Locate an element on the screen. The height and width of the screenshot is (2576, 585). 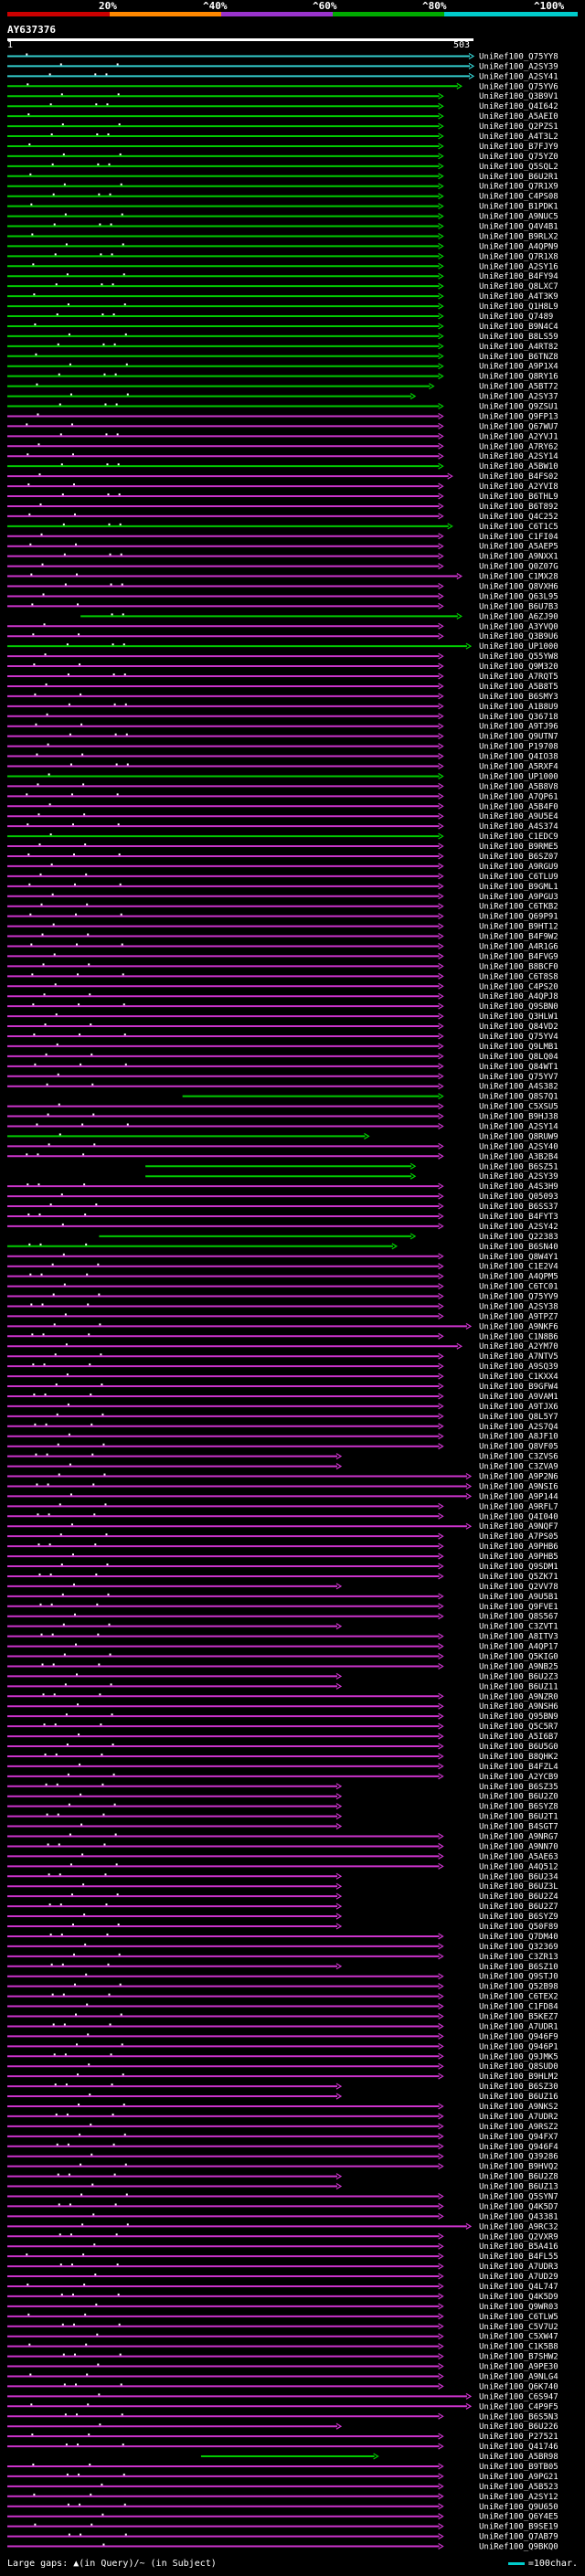
hit-label: UniRef100_Q1H8L9 is located at coordinates (518, 307).